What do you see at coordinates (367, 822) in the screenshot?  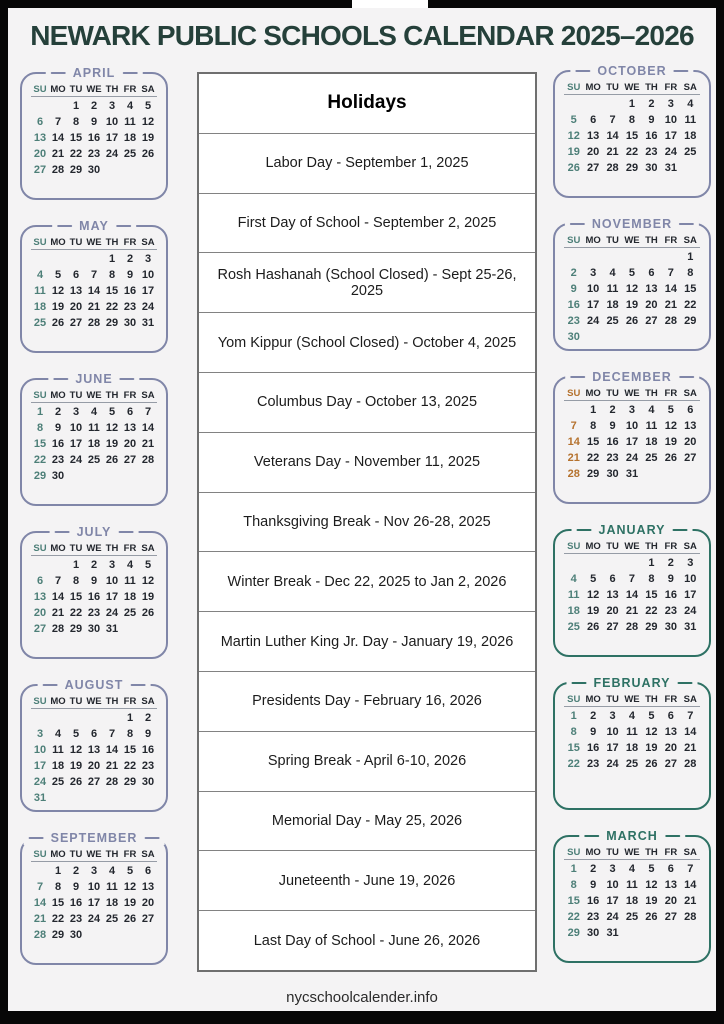 I see `holiday-item: Memorial Day - May 25, 2026` at bounding box center [367, 822].